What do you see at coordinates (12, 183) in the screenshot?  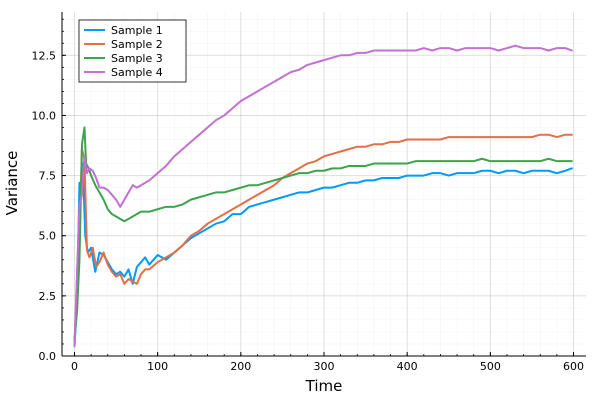 I see `y-axis-title: Variance` at bounding box center [12, 183].